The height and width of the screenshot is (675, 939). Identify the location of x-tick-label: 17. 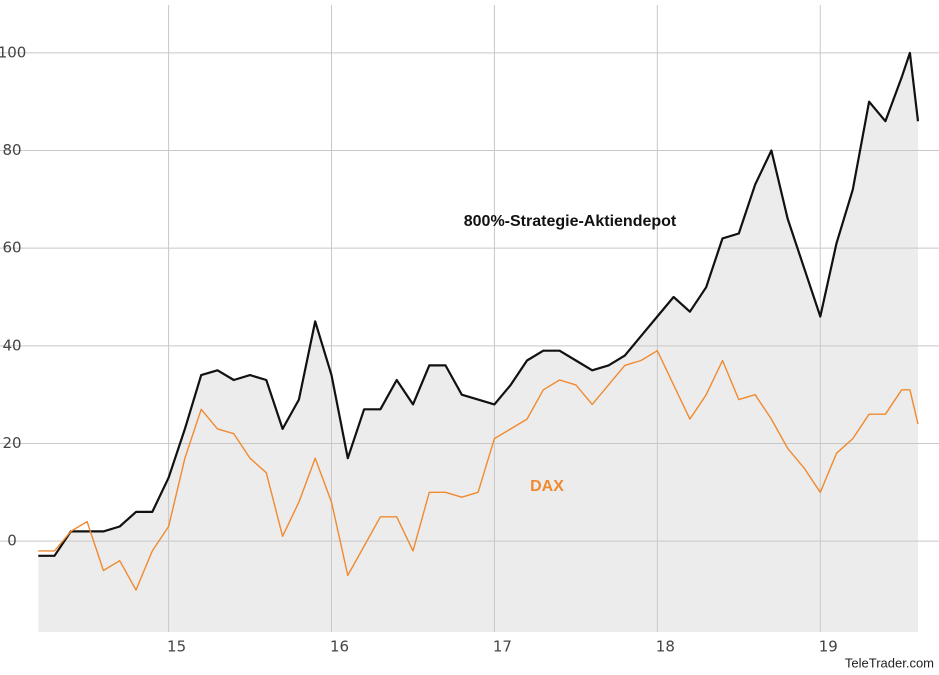
(502, 647).